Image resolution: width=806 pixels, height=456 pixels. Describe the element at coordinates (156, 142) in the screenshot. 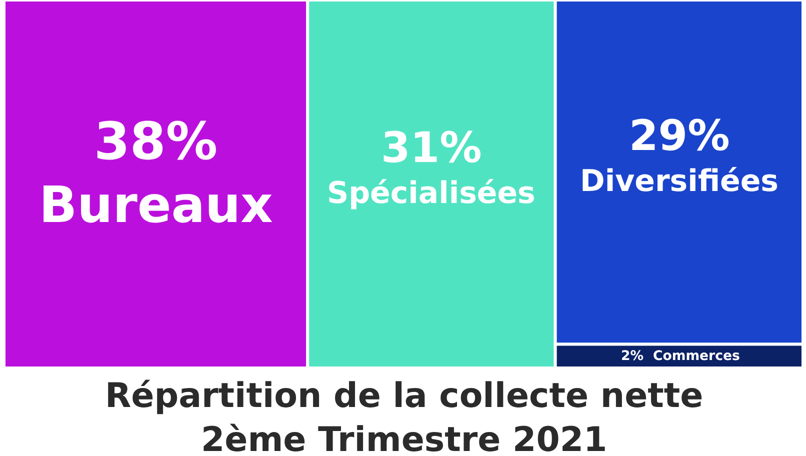

I see `data-label: 38%` at that location.